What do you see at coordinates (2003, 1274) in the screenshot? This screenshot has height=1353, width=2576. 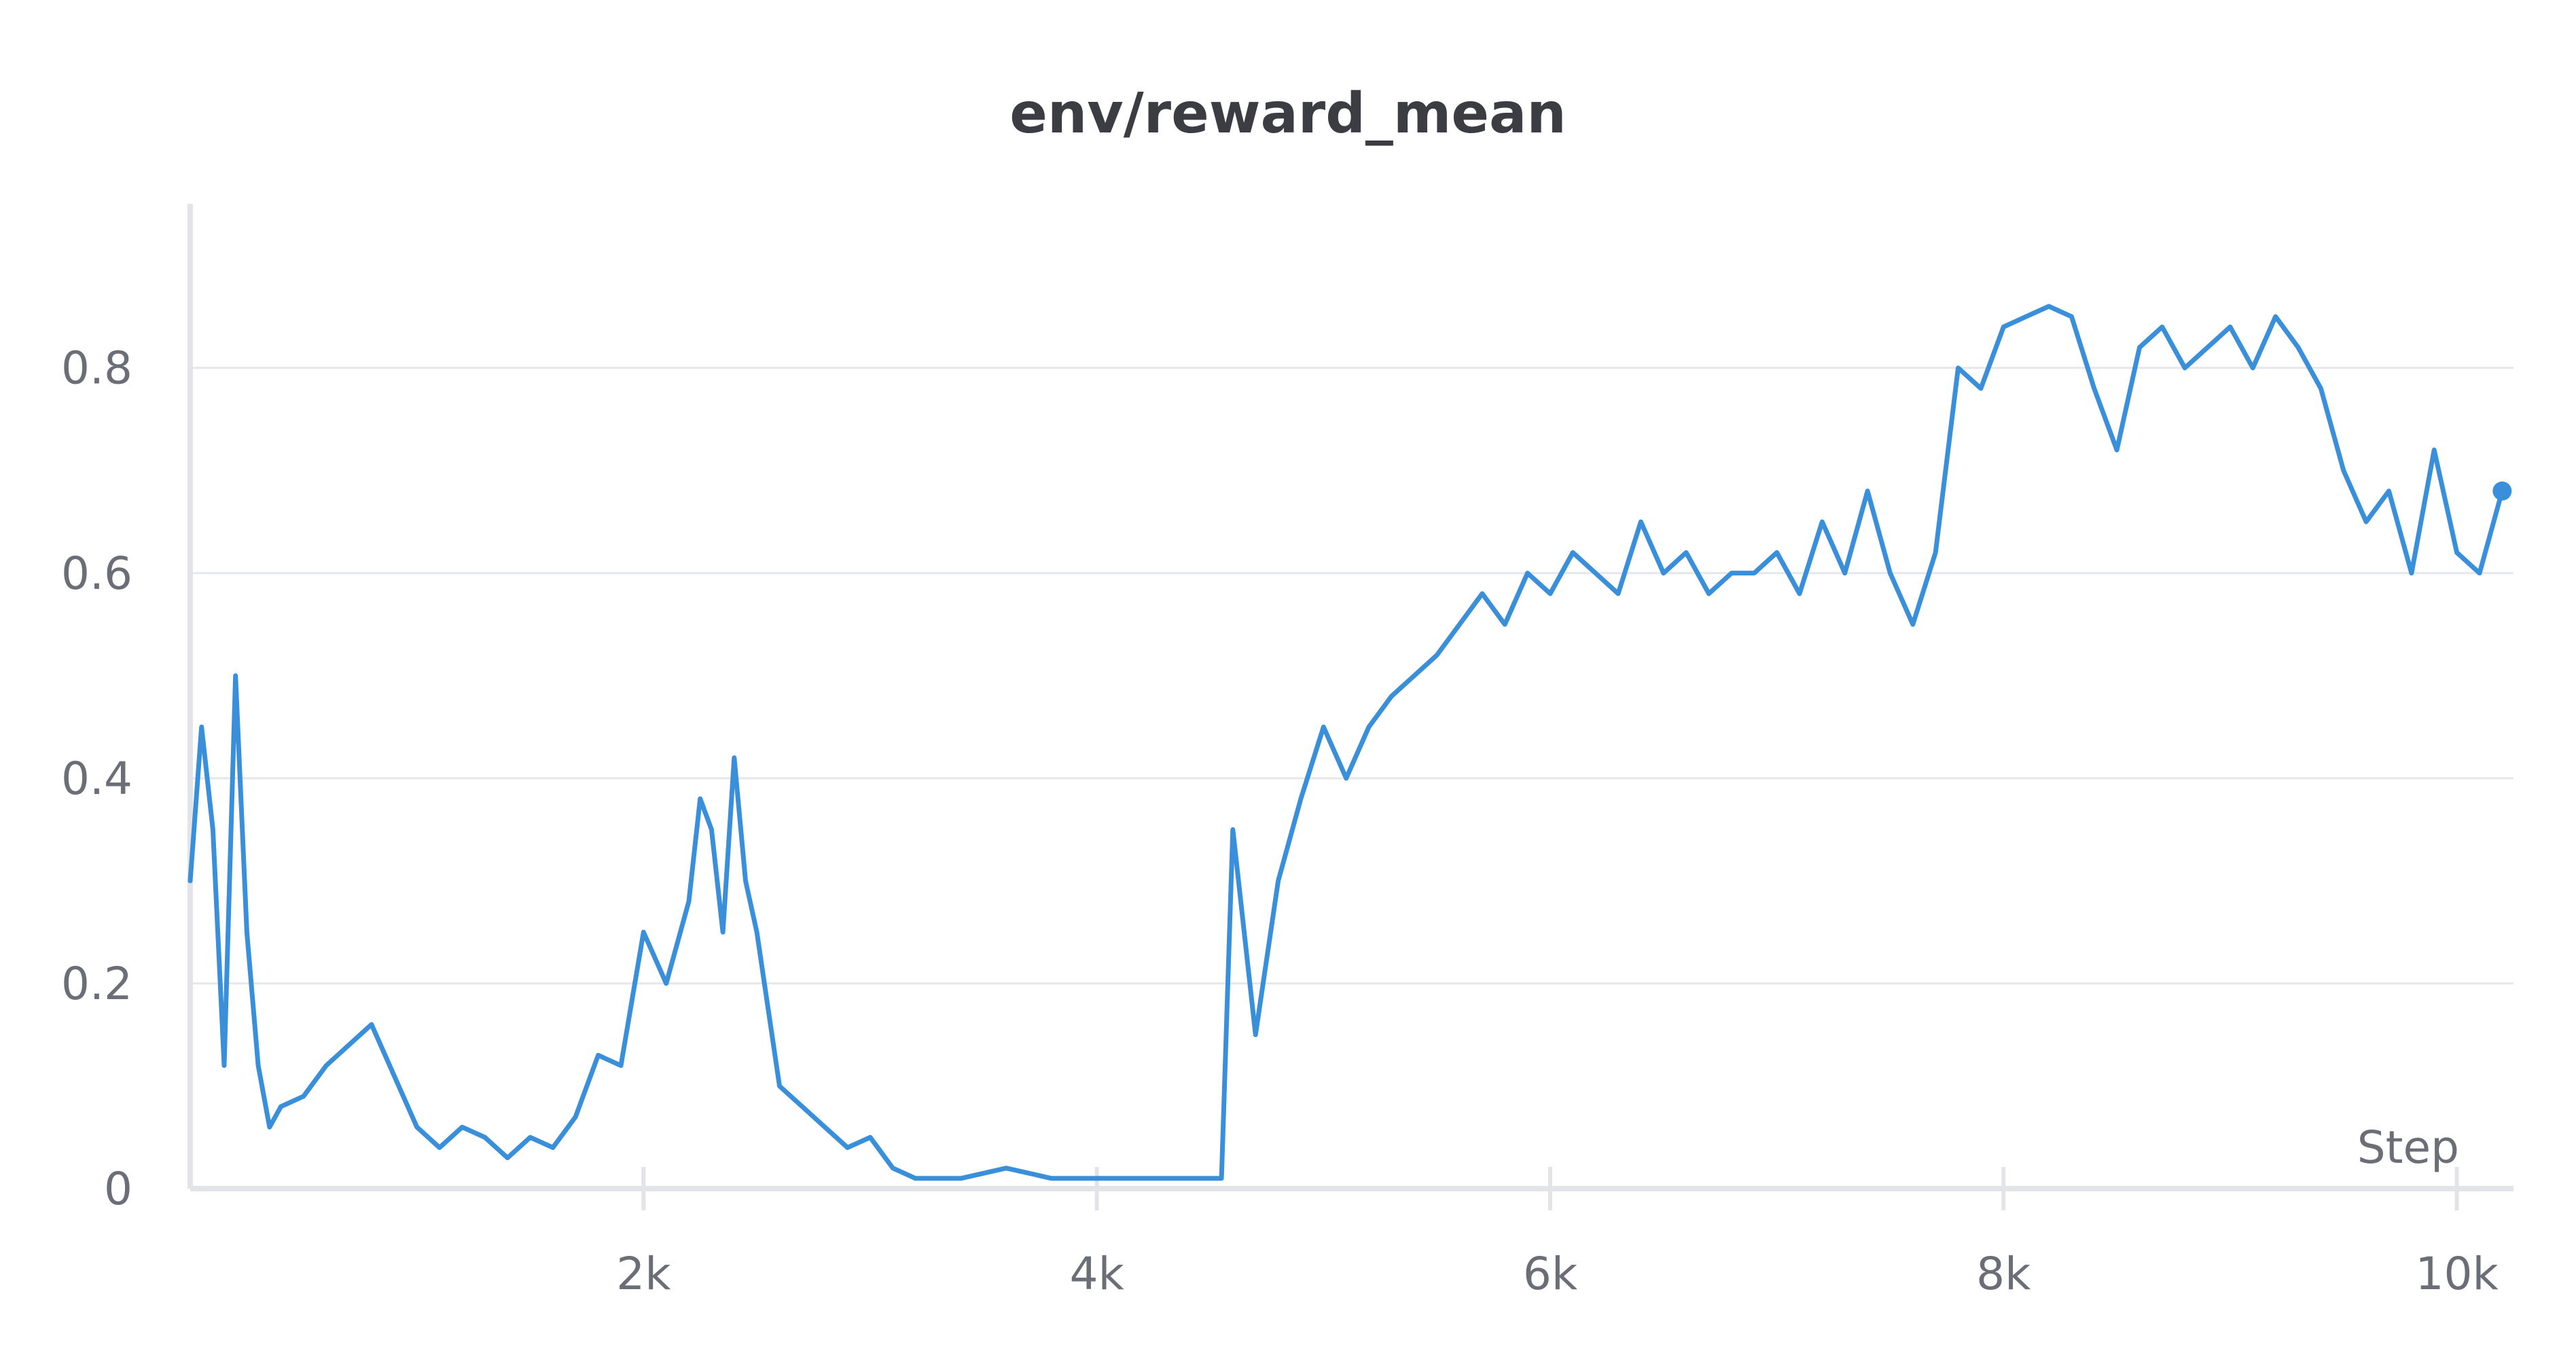 I see `x-tick-label: 8k` at bounding box center [2003, 1274].